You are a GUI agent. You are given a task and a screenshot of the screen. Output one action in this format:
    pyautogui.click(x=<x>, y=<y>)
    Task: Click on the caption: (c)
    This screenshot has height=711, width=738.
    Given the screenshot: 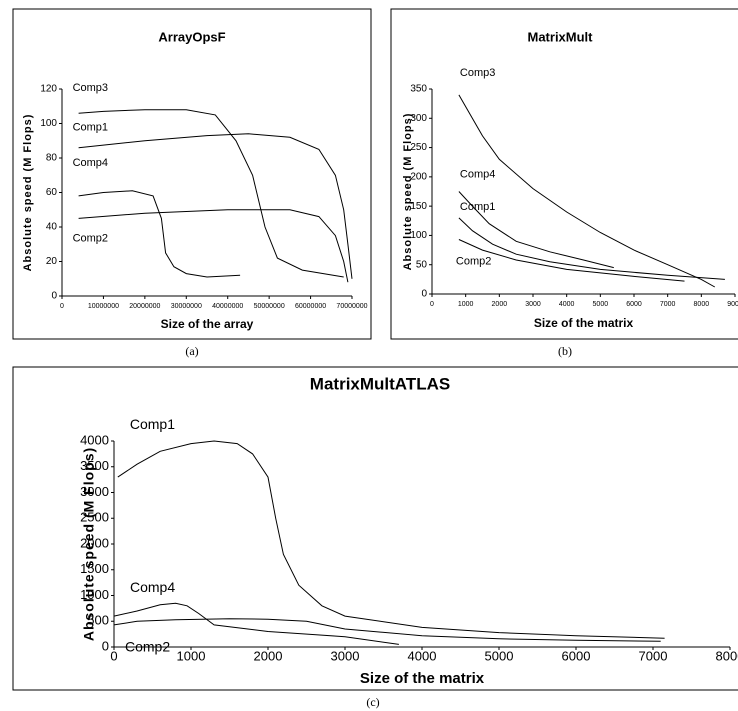 What is the action you would take?
    pyautogui.click(x=372, y=702)
    